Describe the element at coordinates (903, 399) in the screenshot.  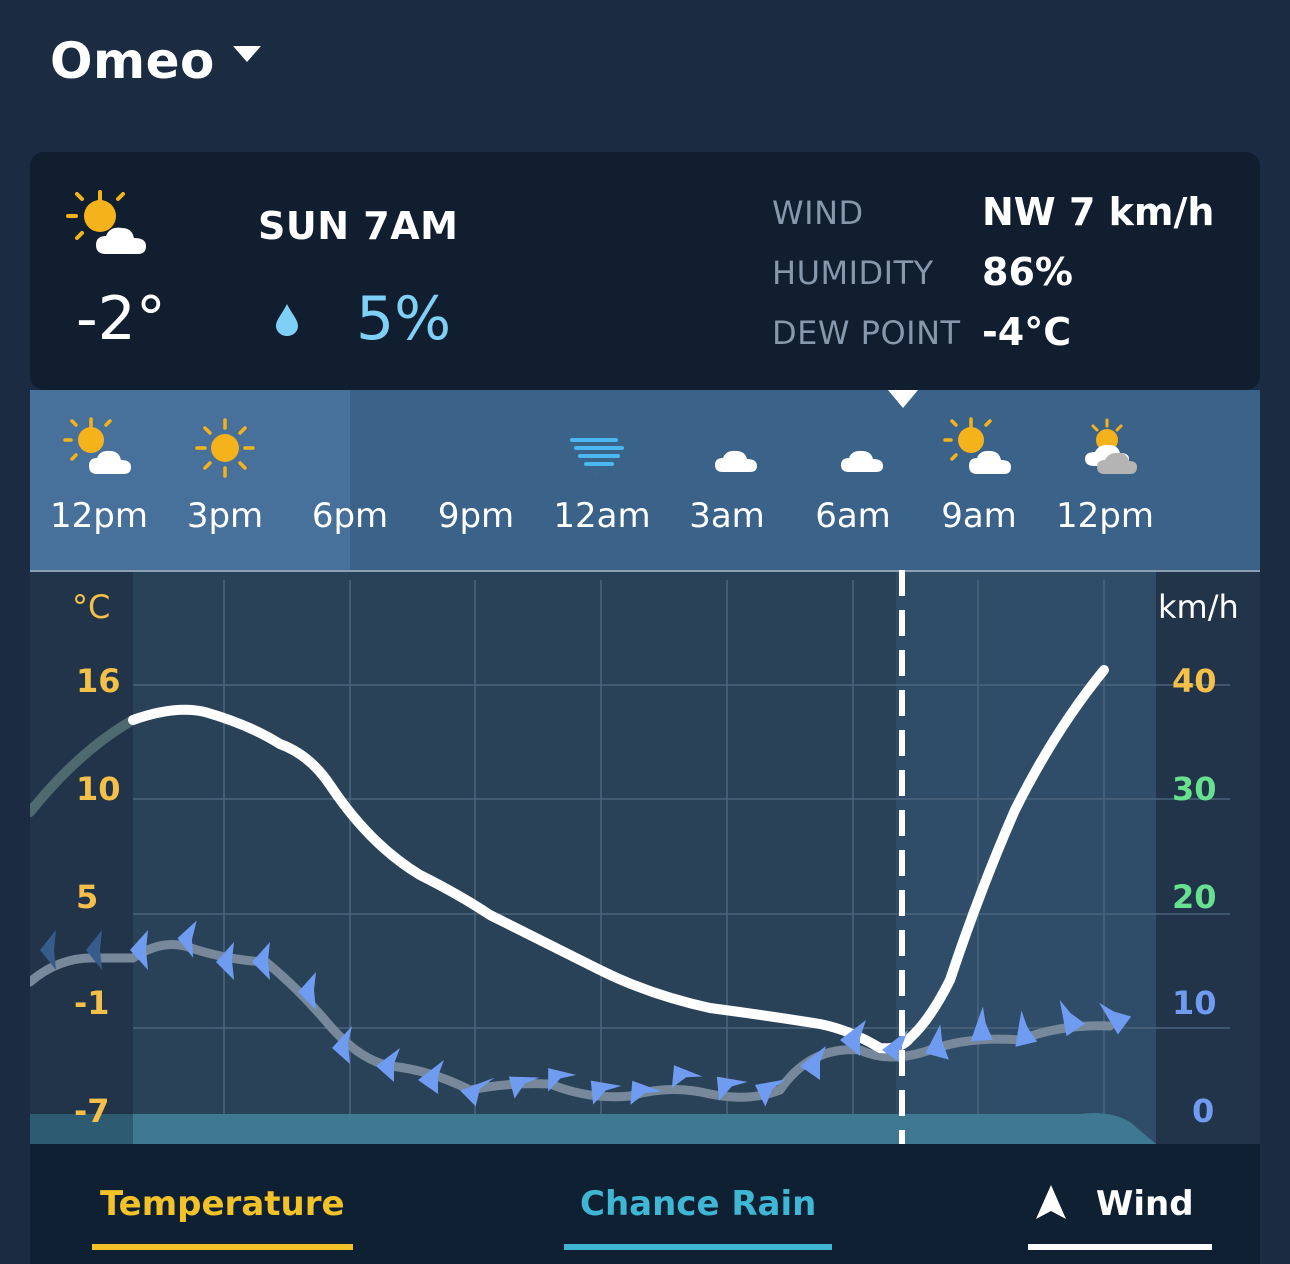
I see `current-time-pointer-icon` at that location.